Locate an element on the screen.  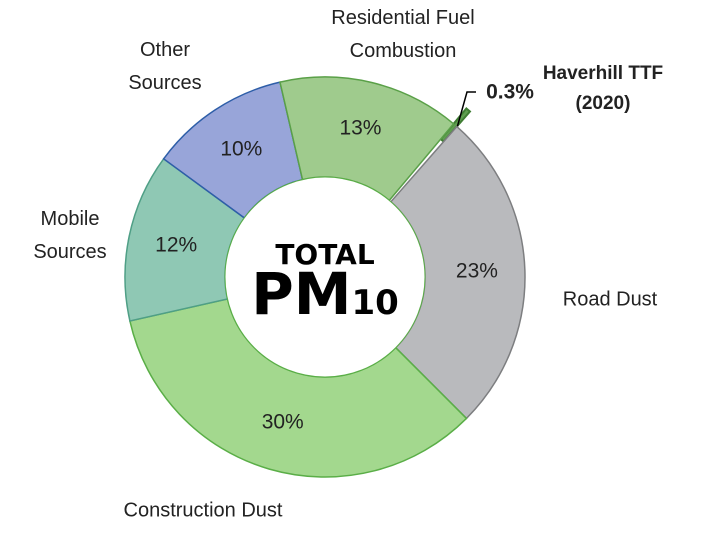
value-label: 23% is located at coordinates (477, 271).